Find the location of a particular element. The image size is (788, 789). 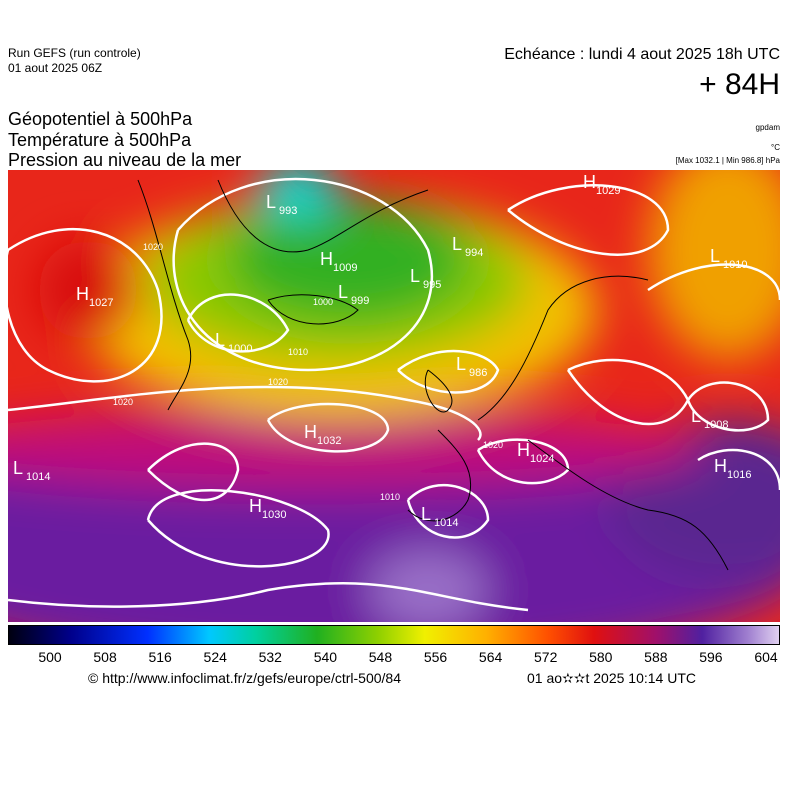

pressure-range: [Max 1032.1 | Min 986.8] hPa is located at coordinates (727, 160).